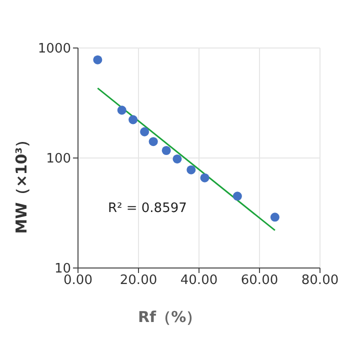 The width and height of the screenshot is (360, 360). Describe the element at coordinates (199, 280) in the screenshot. I see `x-tick-label: 40.00` at that location.